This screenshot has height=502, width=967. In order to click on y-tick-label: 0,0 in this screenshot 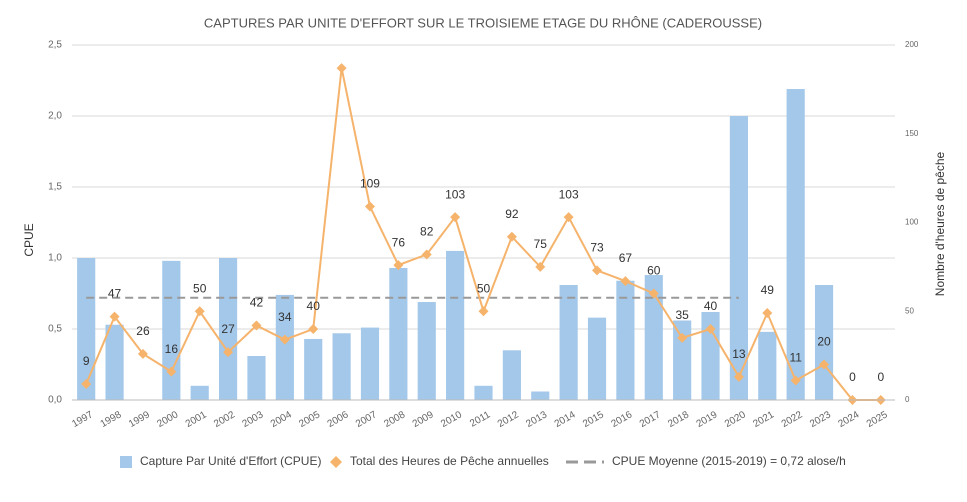, I will do `click(55, 400)`.